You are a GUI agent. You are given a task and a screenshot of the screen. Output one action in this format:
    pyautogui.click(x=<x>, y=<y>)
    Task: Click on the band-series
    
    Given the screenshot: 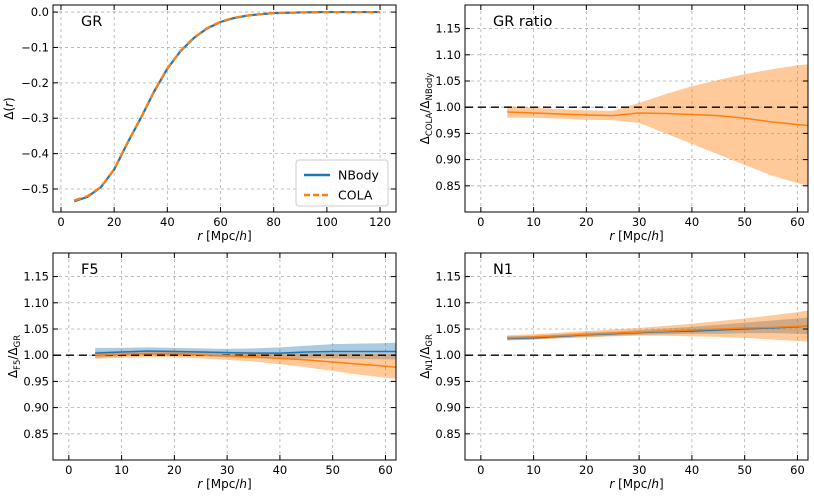 What is the action you would take?
    pyautogui.click(x=657, y=125)
    